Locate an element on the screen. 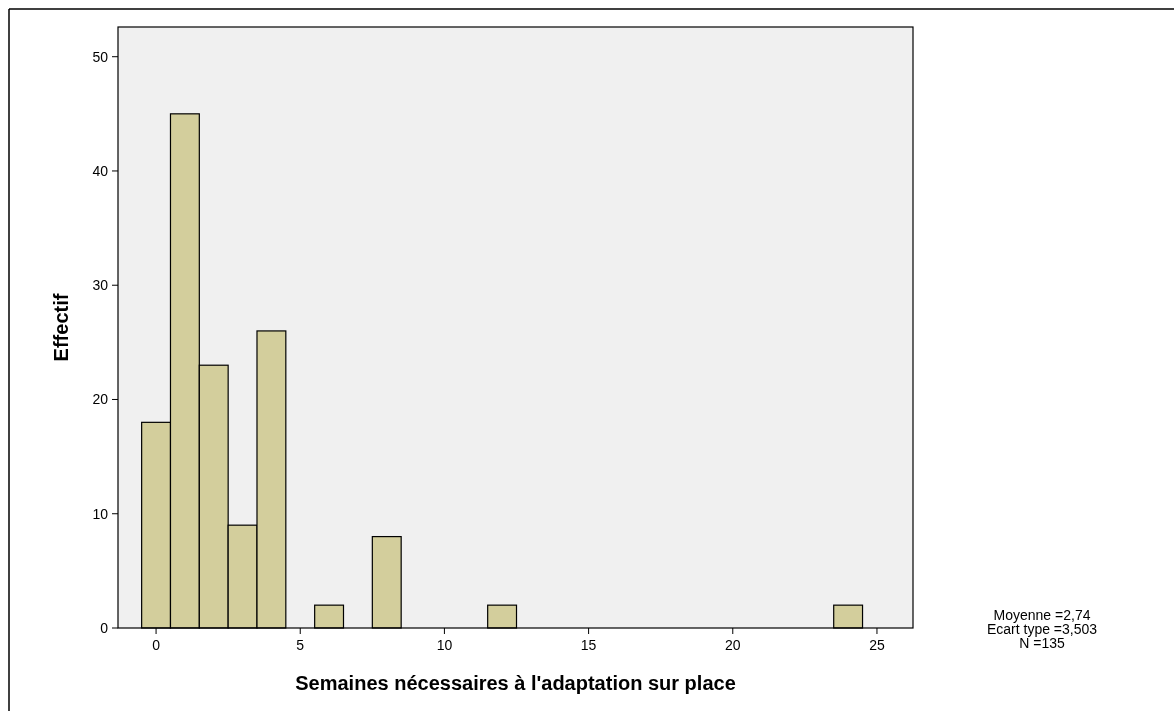 This screenshot has width=1174, height=711. x-tick-label: 20 is located at coordinates (732, 645).